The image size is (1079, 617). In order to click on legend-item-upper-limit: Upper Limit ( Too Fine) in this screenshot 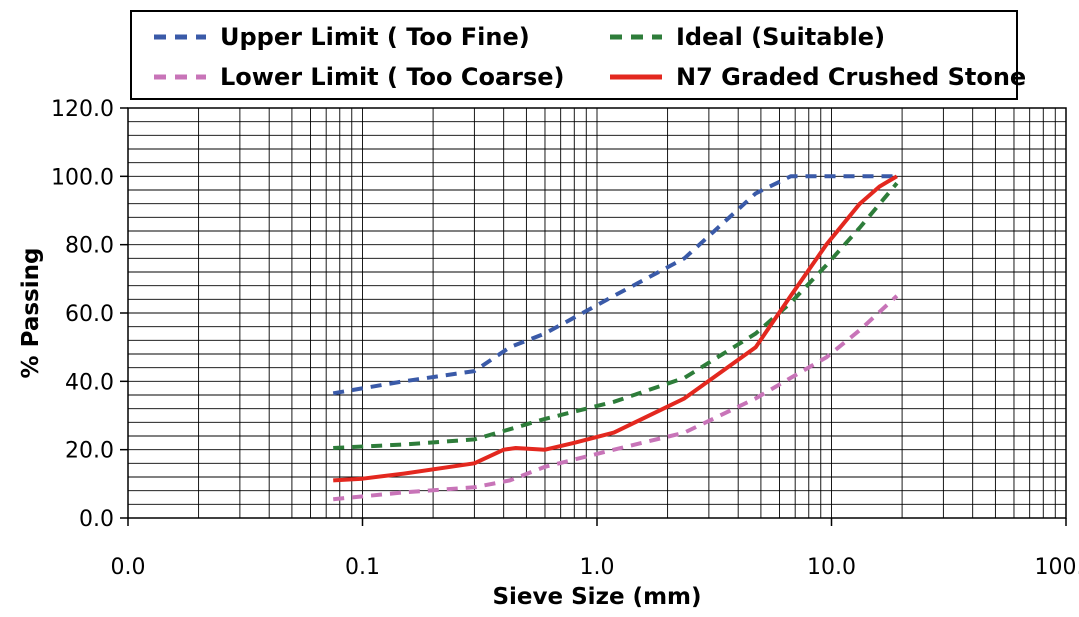, I will do `click(342, 37)`.